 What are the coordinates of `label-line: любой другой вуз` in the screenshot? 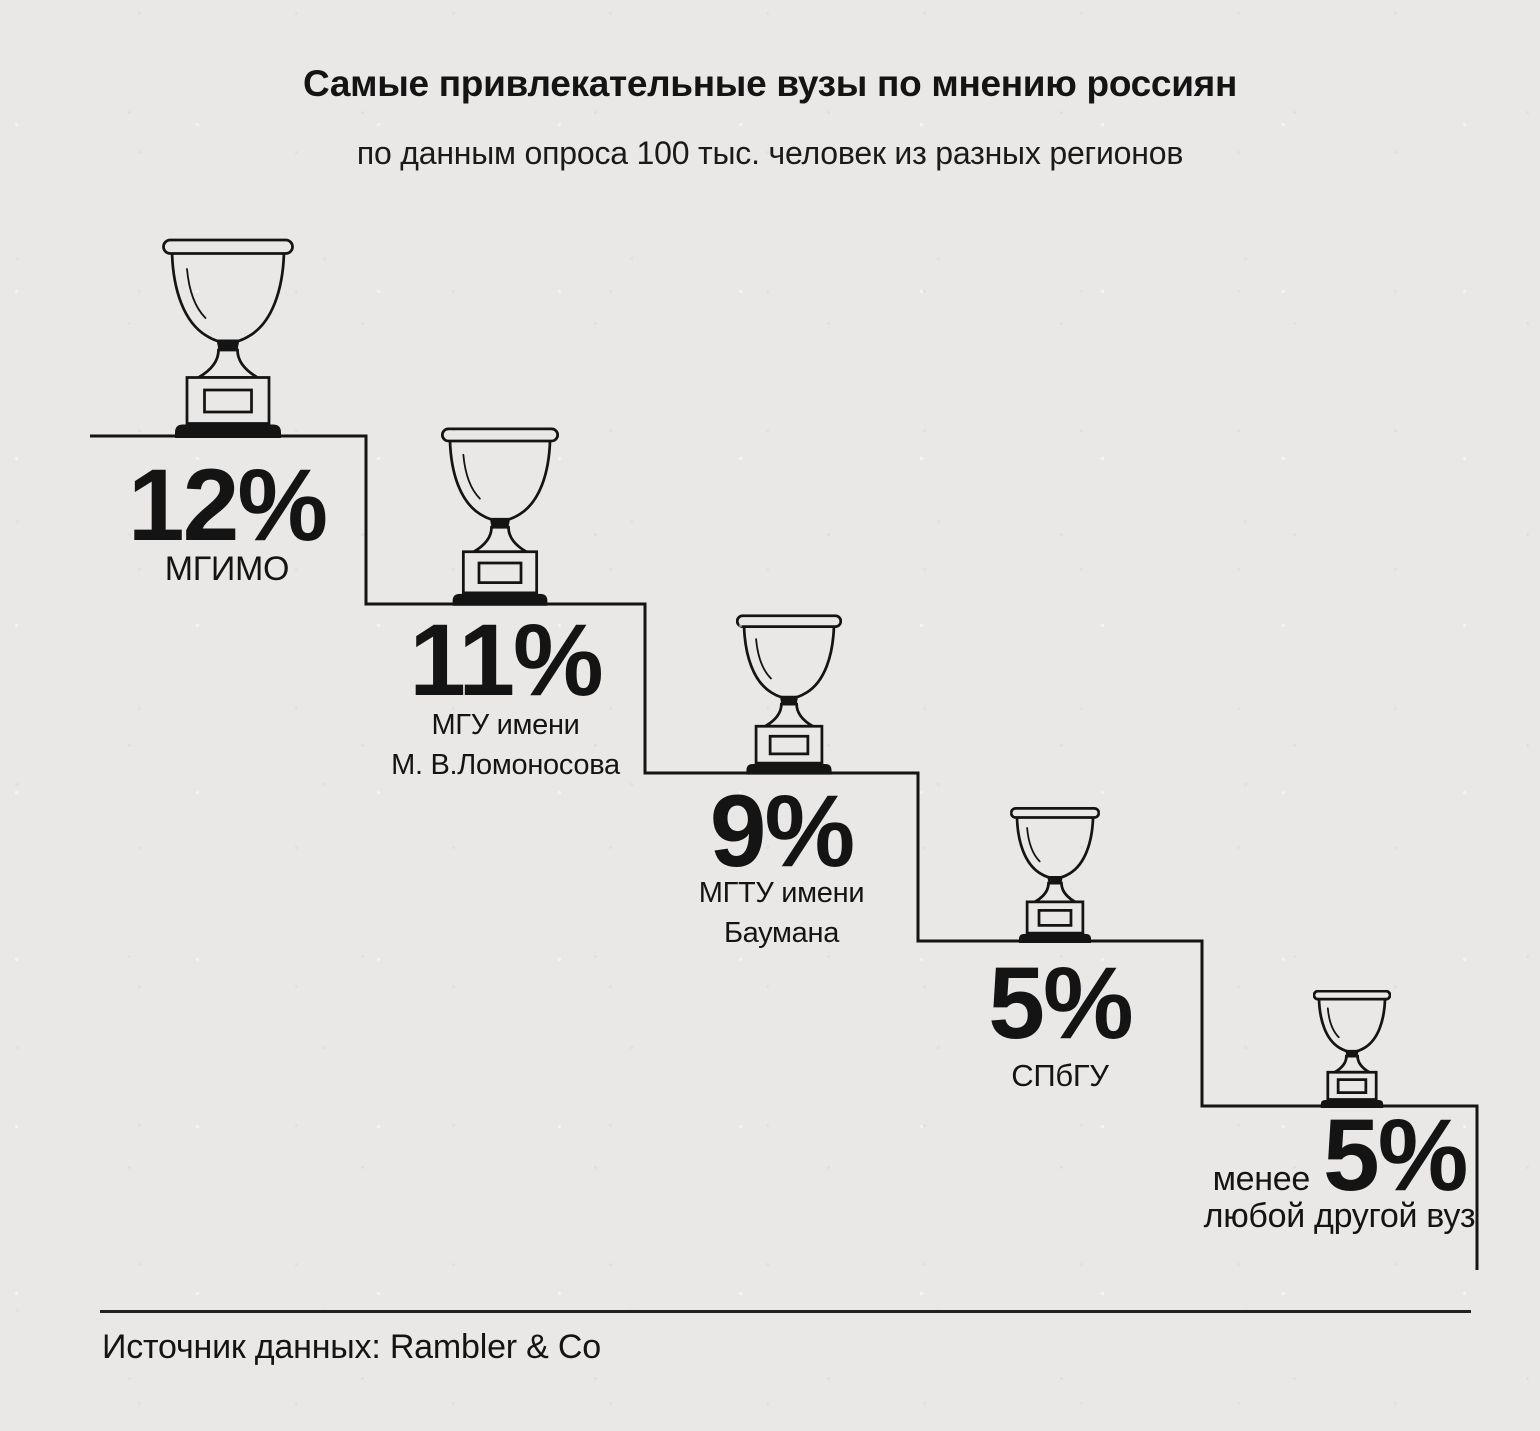 It's located at (1339, 1216).